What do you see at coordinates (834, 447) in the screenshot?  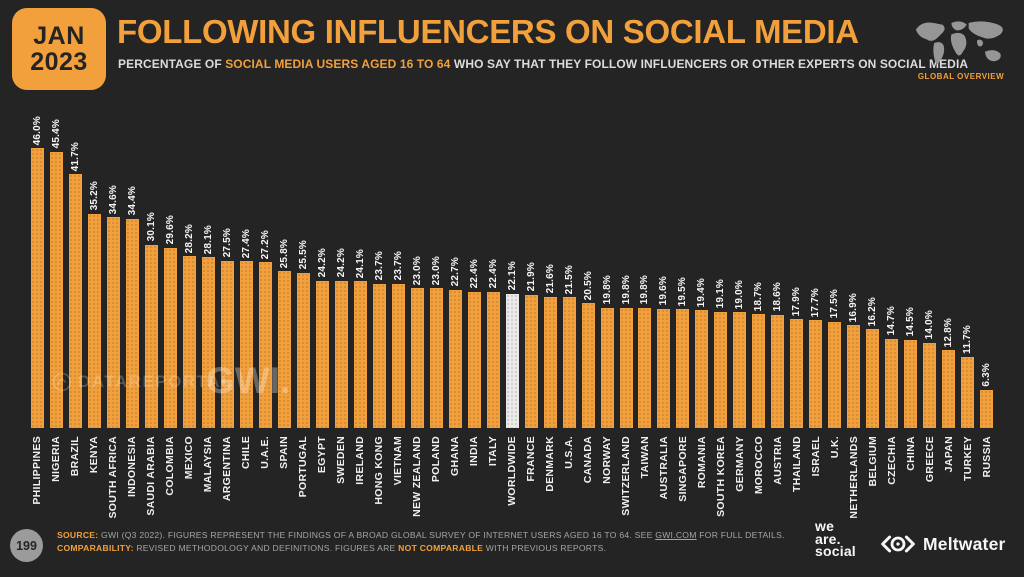 I see `category-slot: U.K.` at bounding box center [834, 447].